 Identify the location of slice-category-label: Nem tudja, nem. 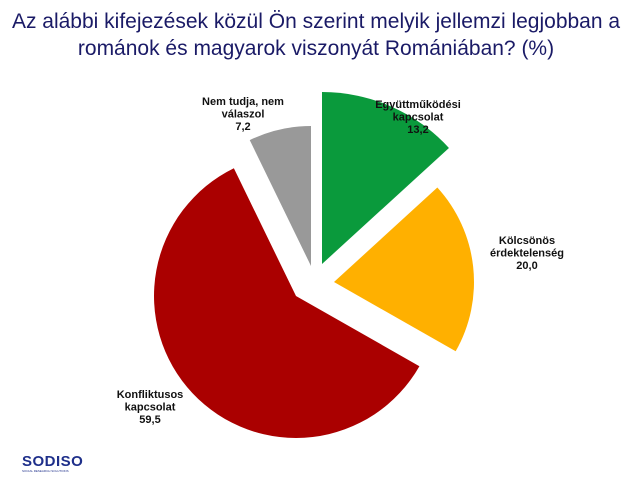
(243, 102).